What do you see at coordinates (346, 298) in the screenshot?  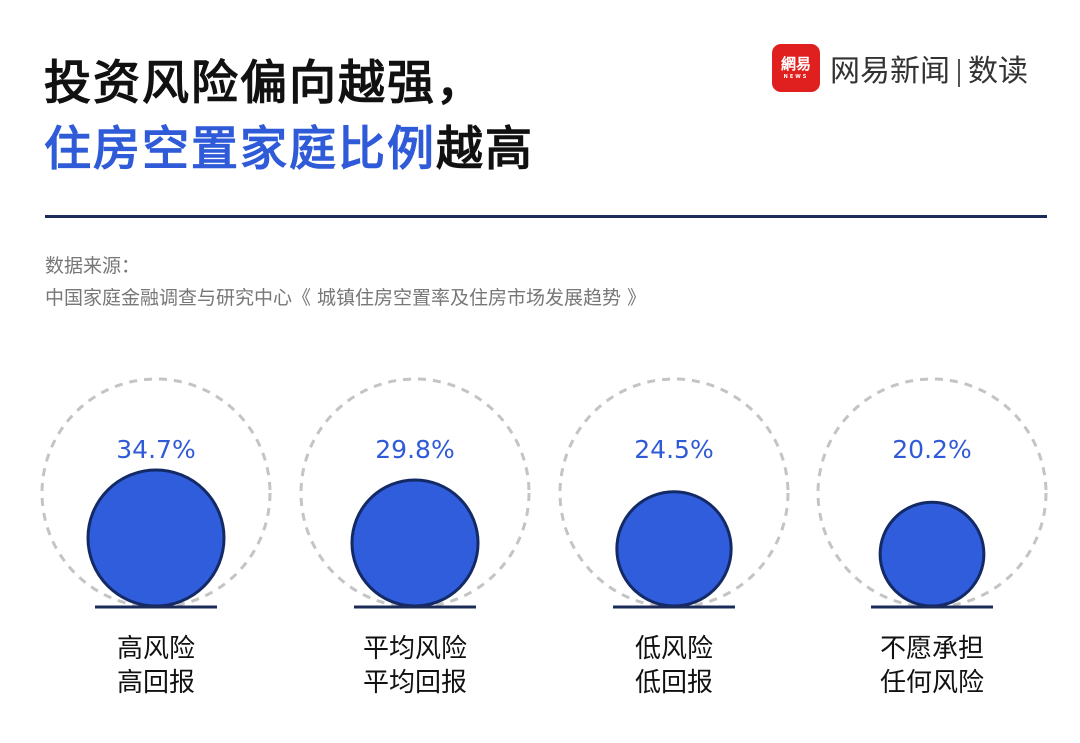 I see `source-text: 中国家庭金融调查与研究中心《 城镇住房空置率及住房市场发展趋势 》` at bounding box center [346, 298].